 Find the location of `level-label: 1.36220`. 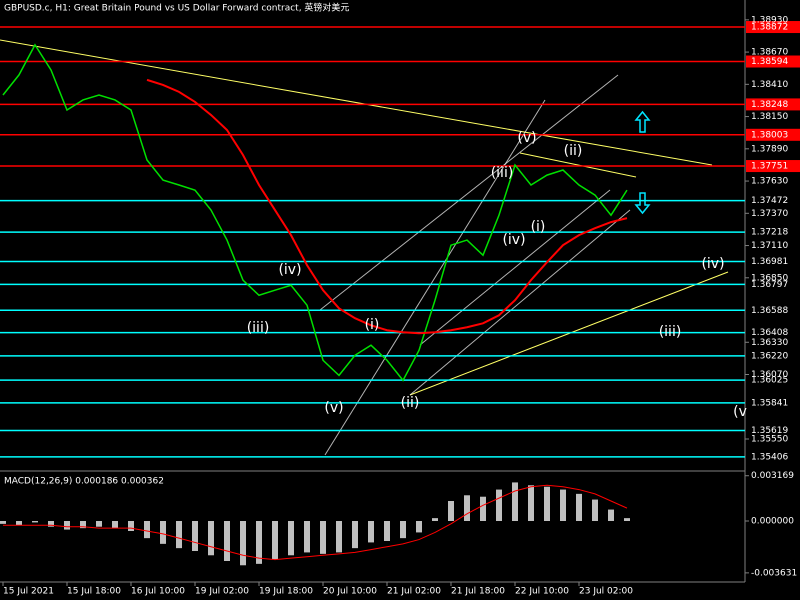

level-label: 1.36220 is located at coordinates (769, 356).